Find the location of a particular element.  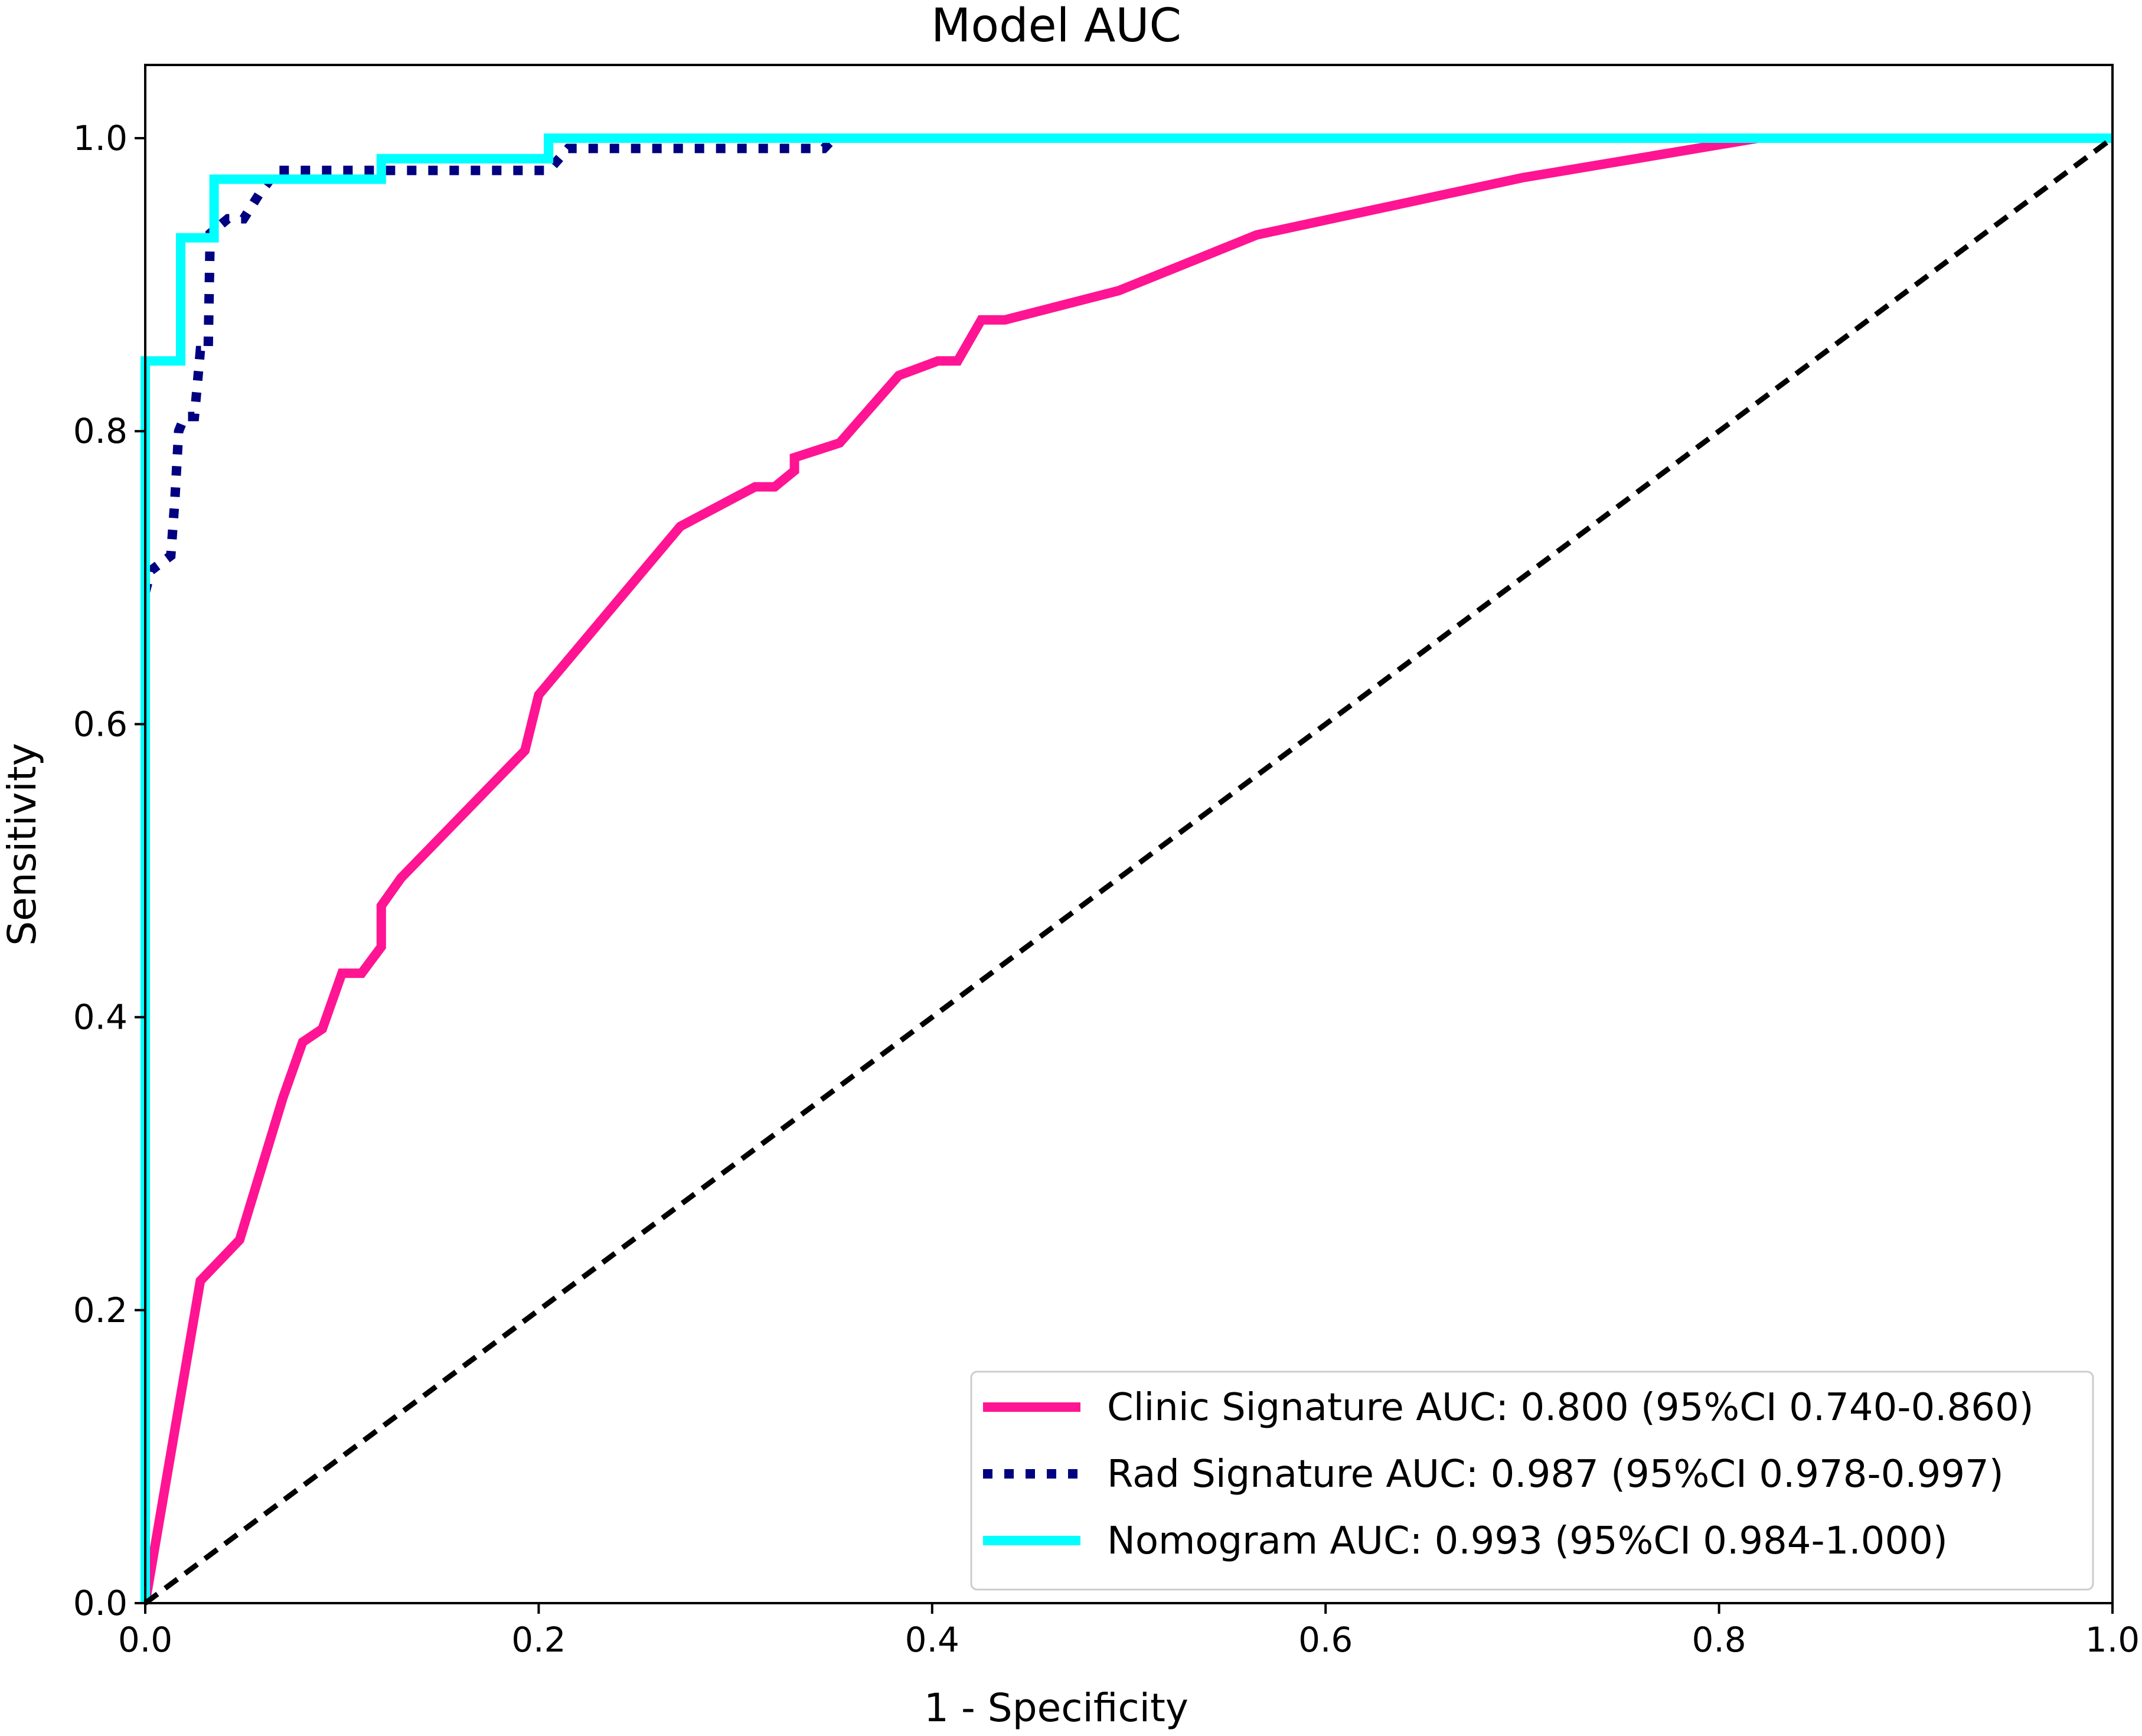

y-tick-label: 0.2 is located at coordinates (101, 1310).